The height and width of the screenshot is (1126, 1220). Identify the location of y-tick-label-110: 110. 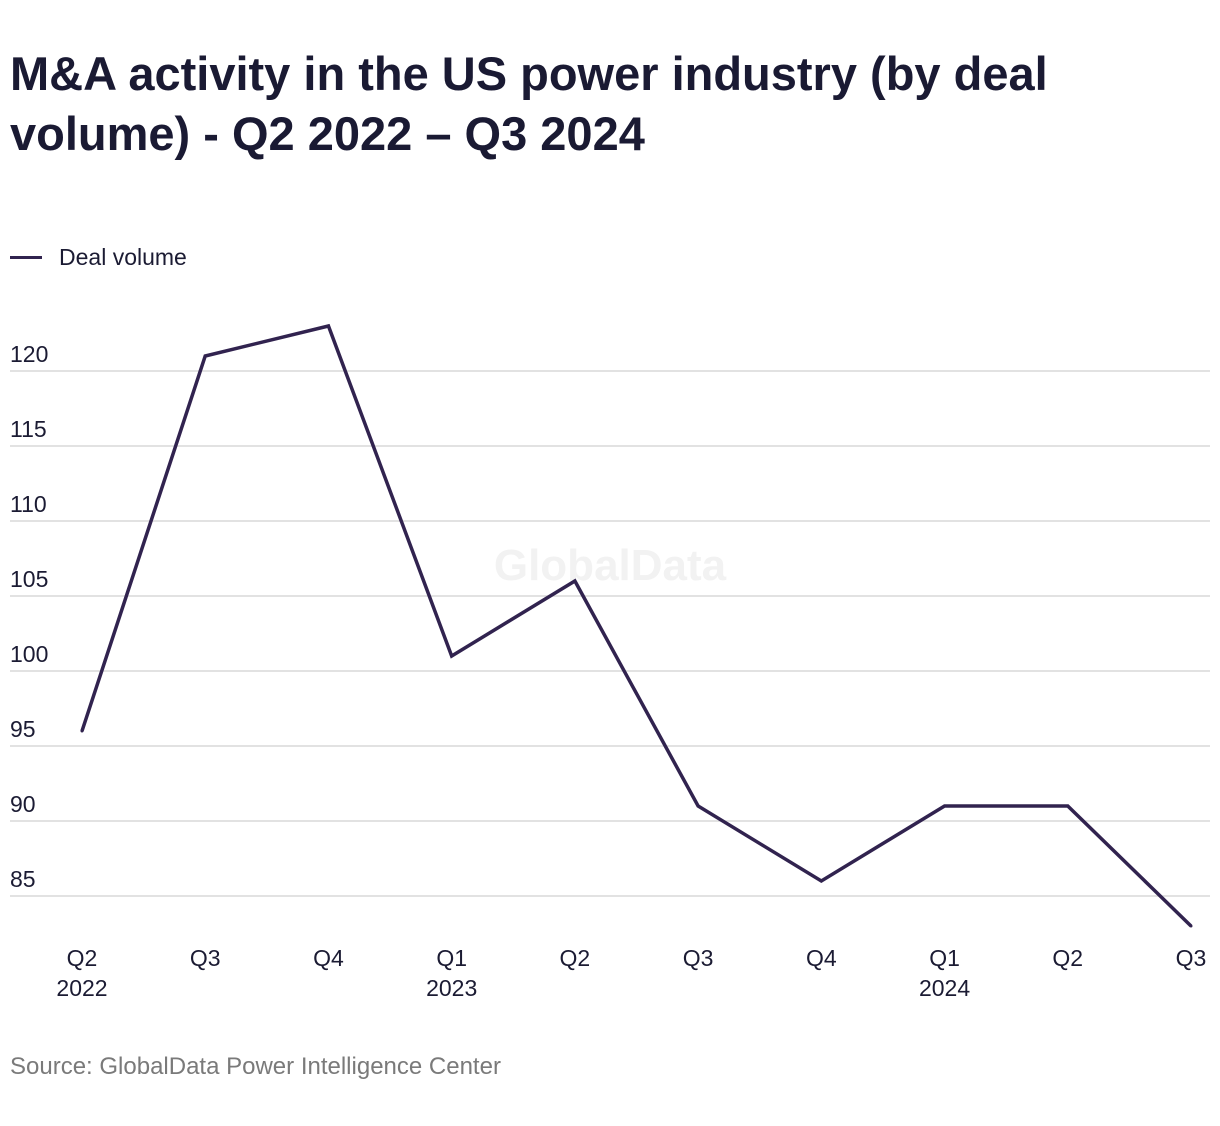
(28, 504).